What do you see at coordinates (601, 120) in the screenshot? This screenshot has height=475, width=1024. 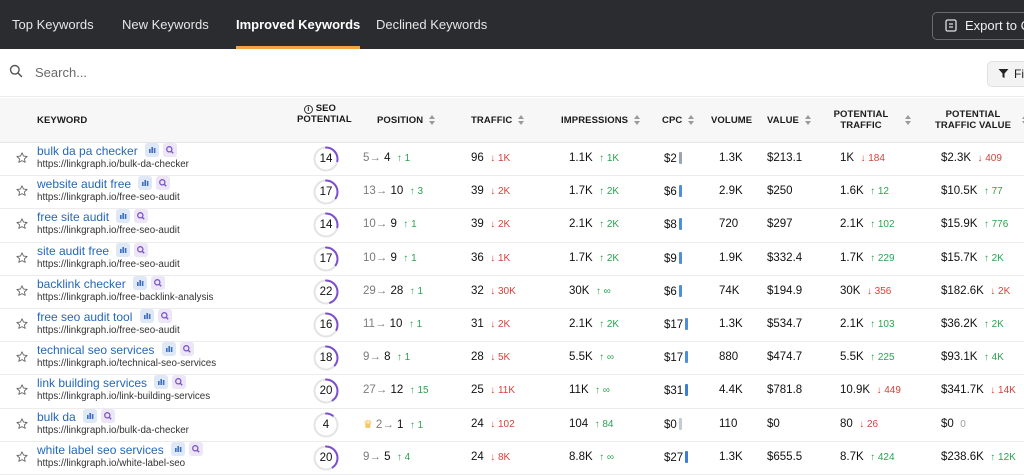 I see `col-impressions: IMPRESSIONS` at bounding box center [601, 120].